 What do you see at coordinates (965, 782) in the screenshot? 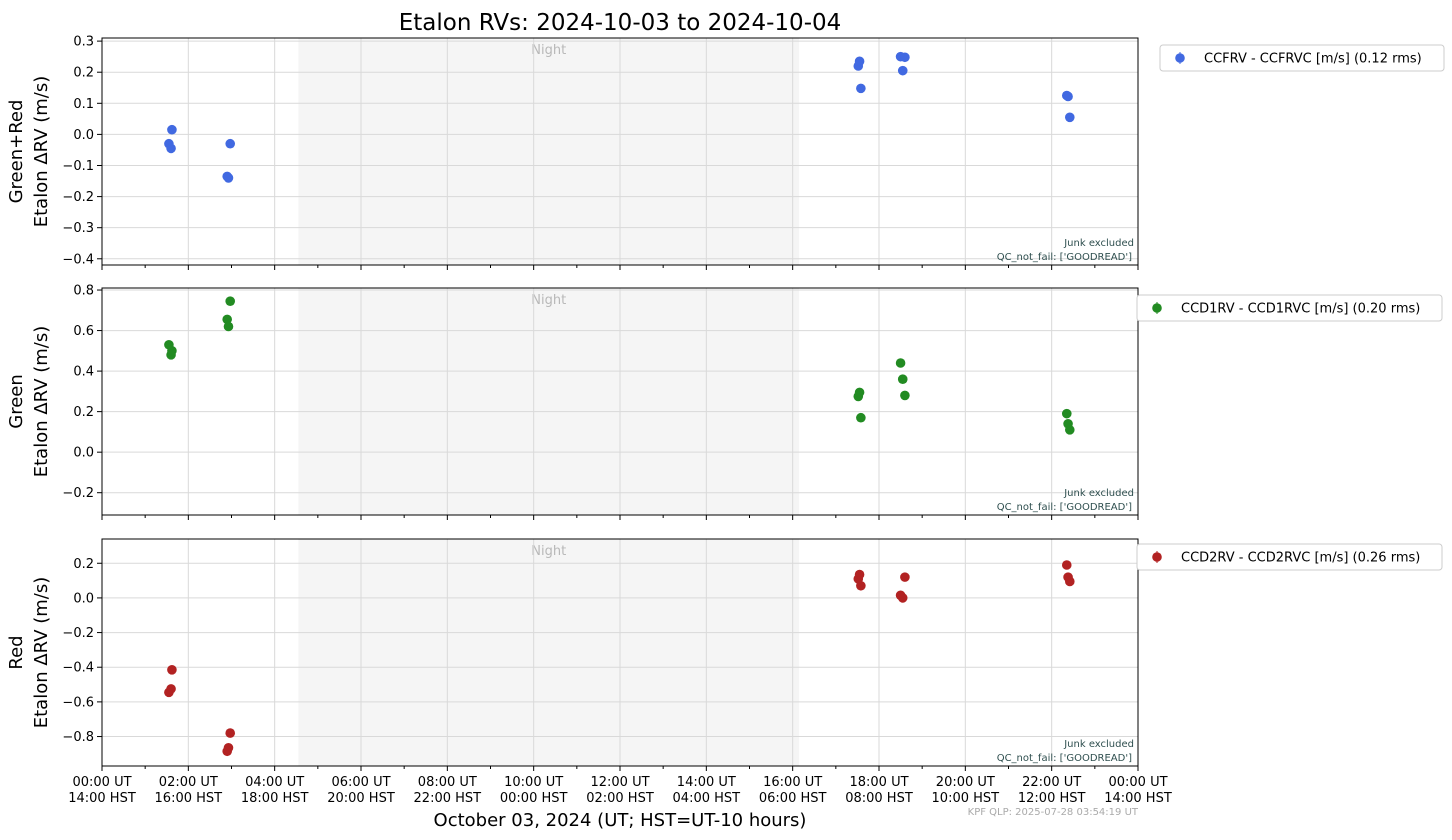
I see `x-tick-label-ut: 20:00 UT` at bounding box center [965, 782].